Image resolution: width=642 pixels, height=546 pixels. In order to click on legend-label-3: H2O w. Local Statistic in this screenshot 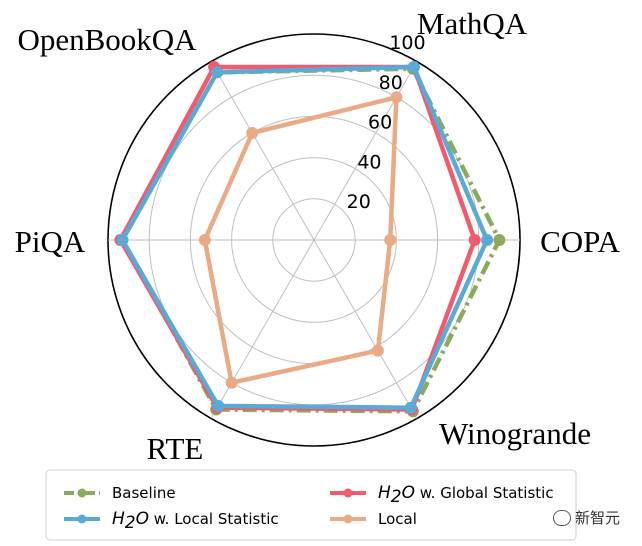, I will do `click(195, 521)`.